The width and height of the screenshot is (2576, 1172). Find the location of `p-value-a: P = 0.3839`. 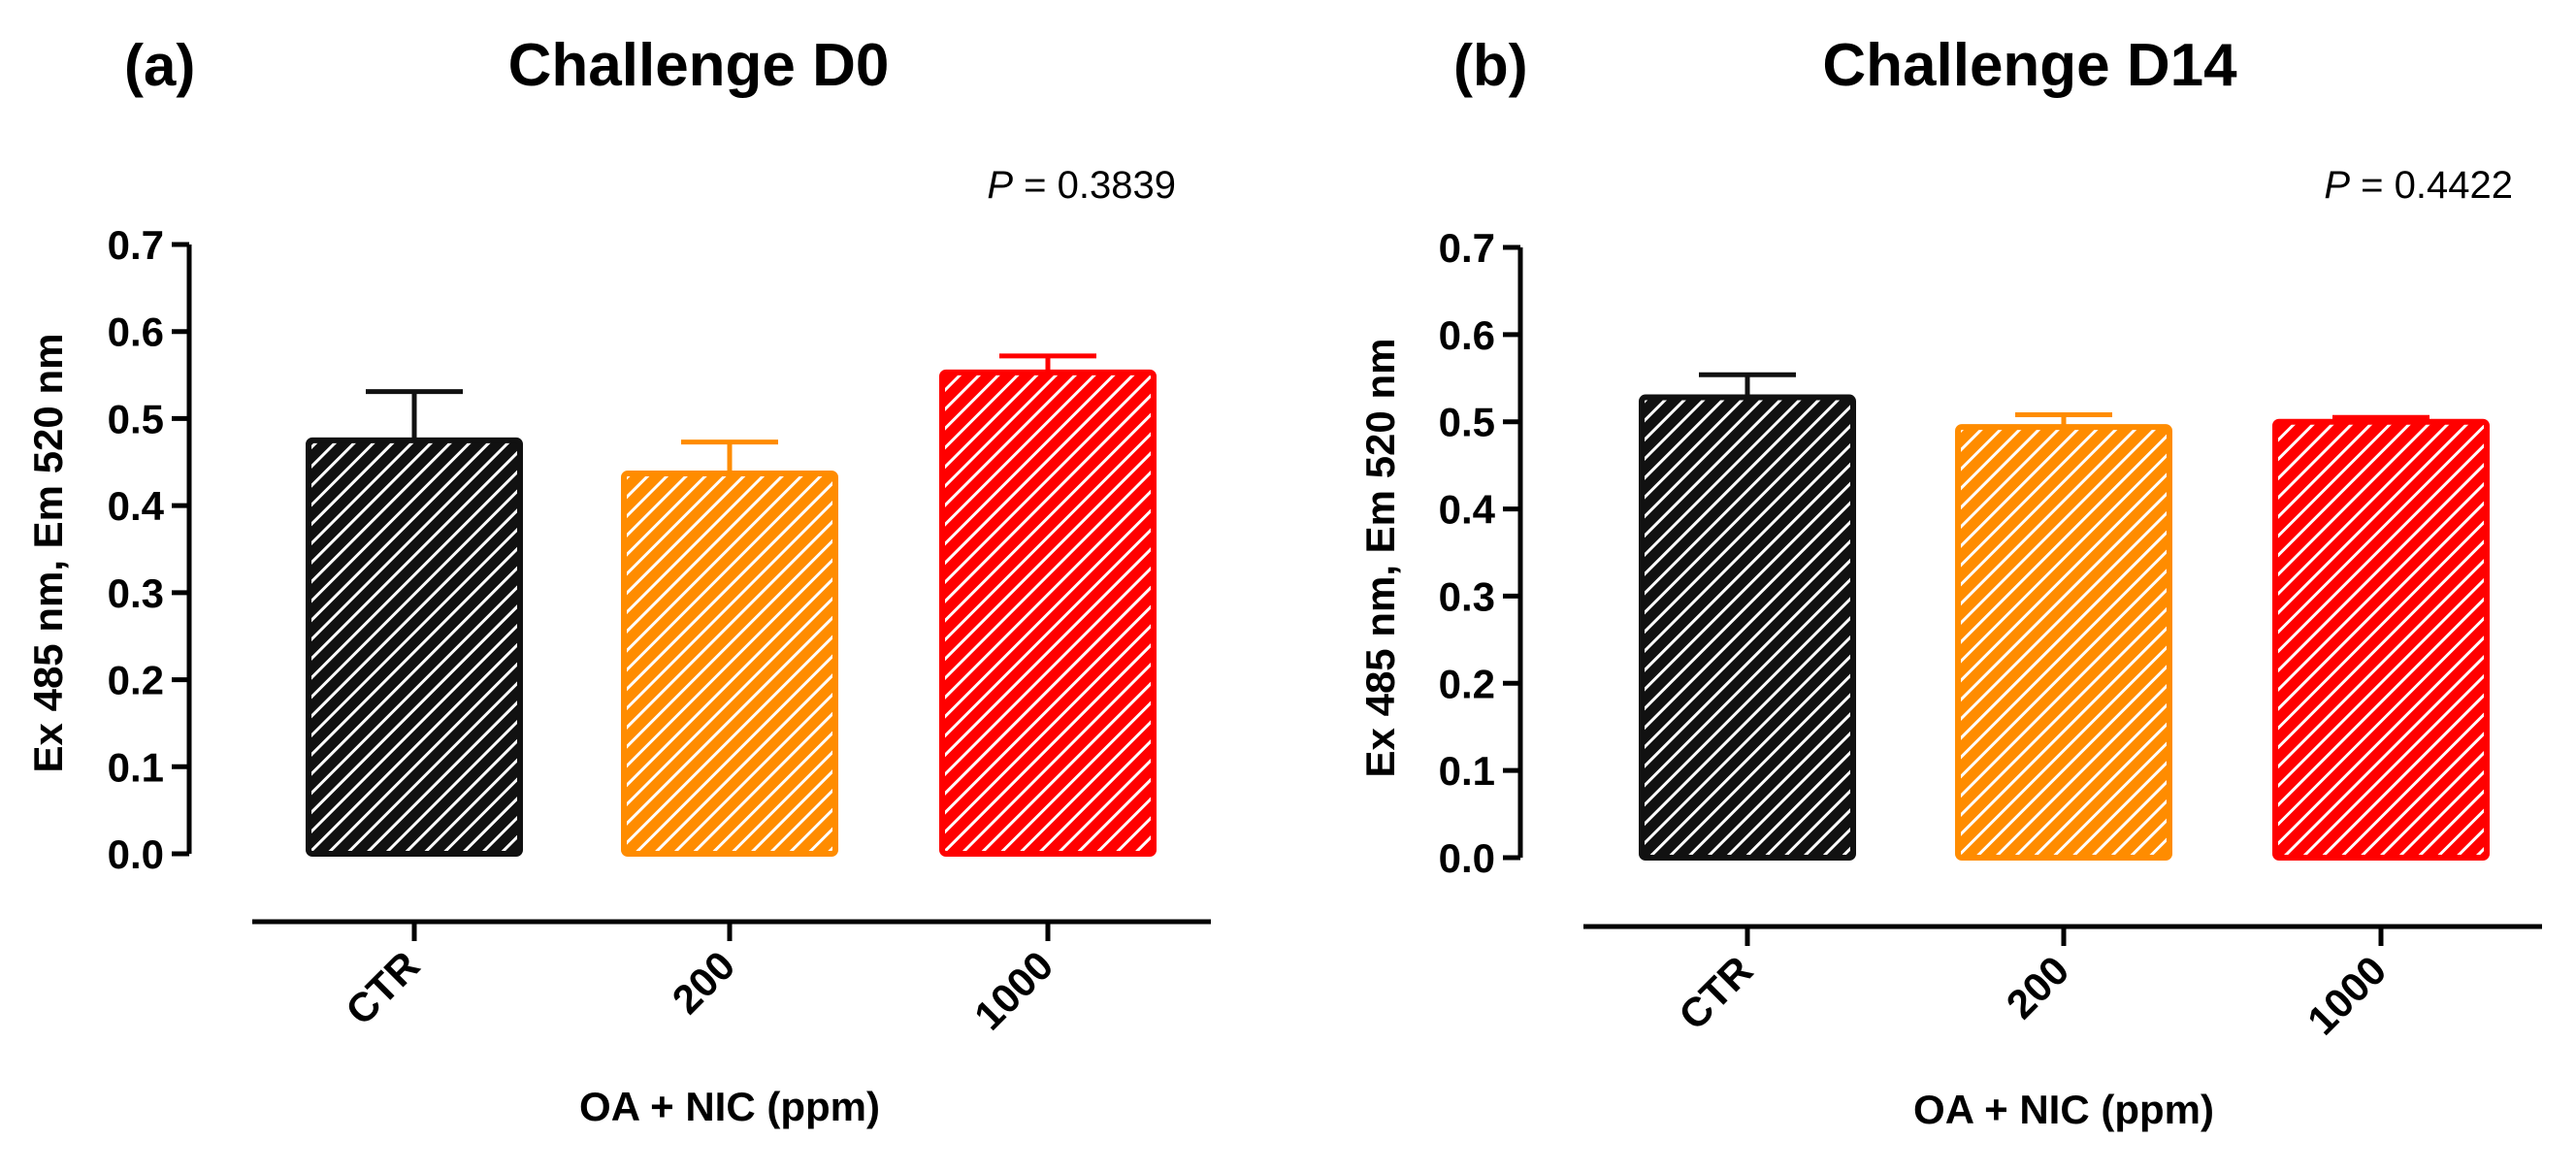

p-value-a: P = 0.3839 is located at coordinates (1081, 185).